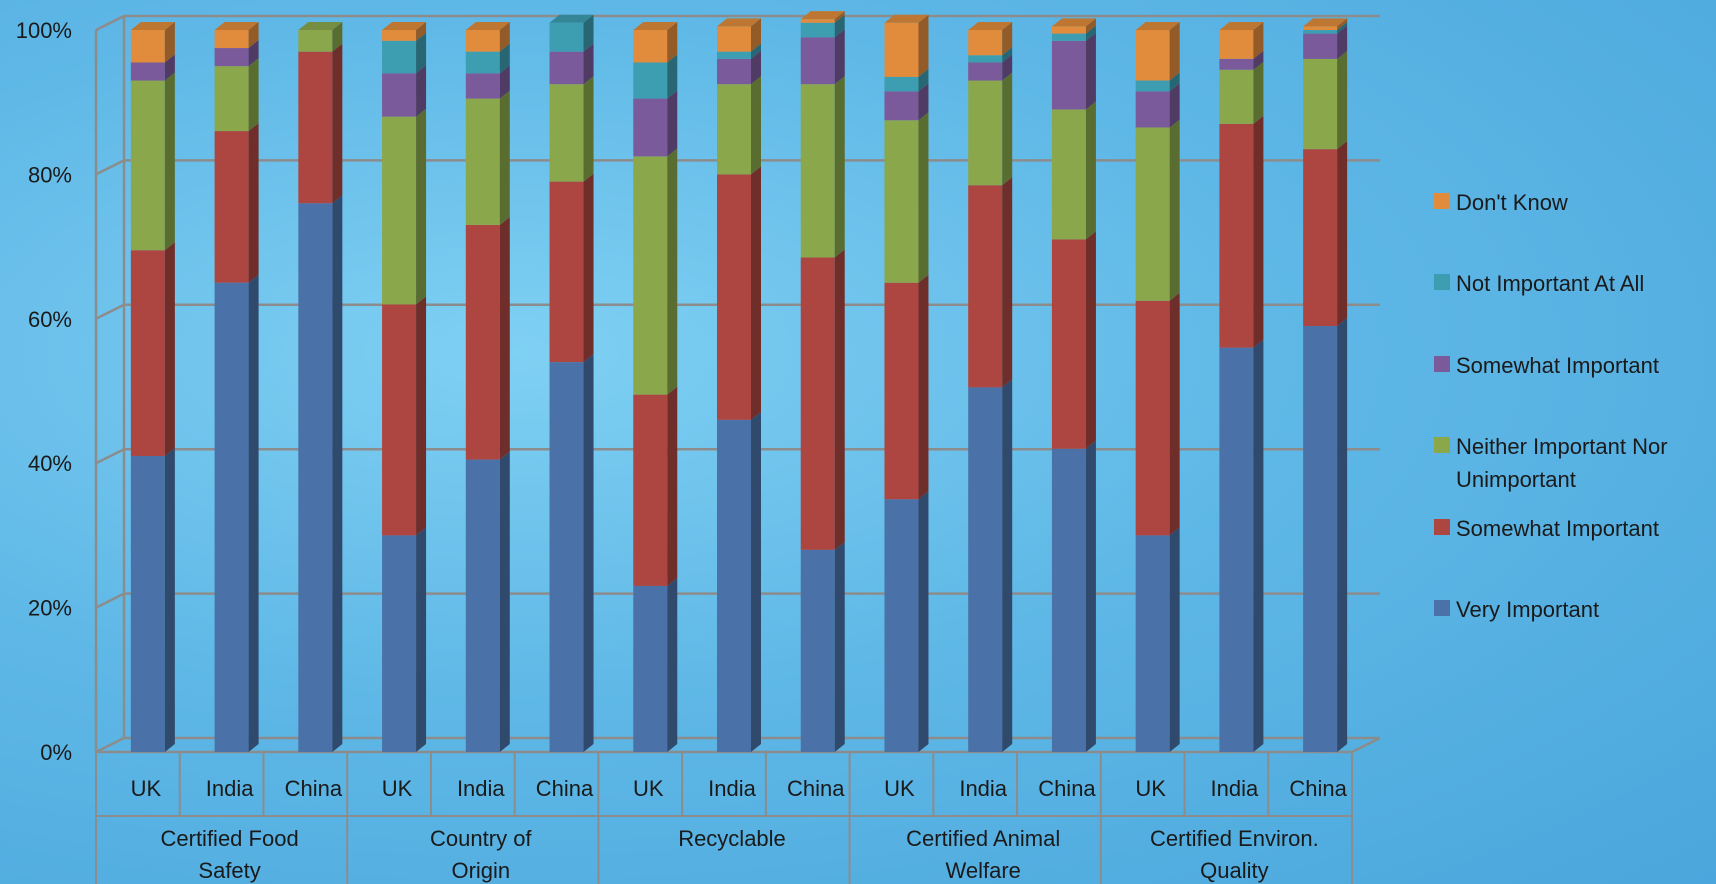  What do you see at coordinates (982, 870) in the screenshot?
I see `group-label: Welfare` at bounding box center [982, 870].